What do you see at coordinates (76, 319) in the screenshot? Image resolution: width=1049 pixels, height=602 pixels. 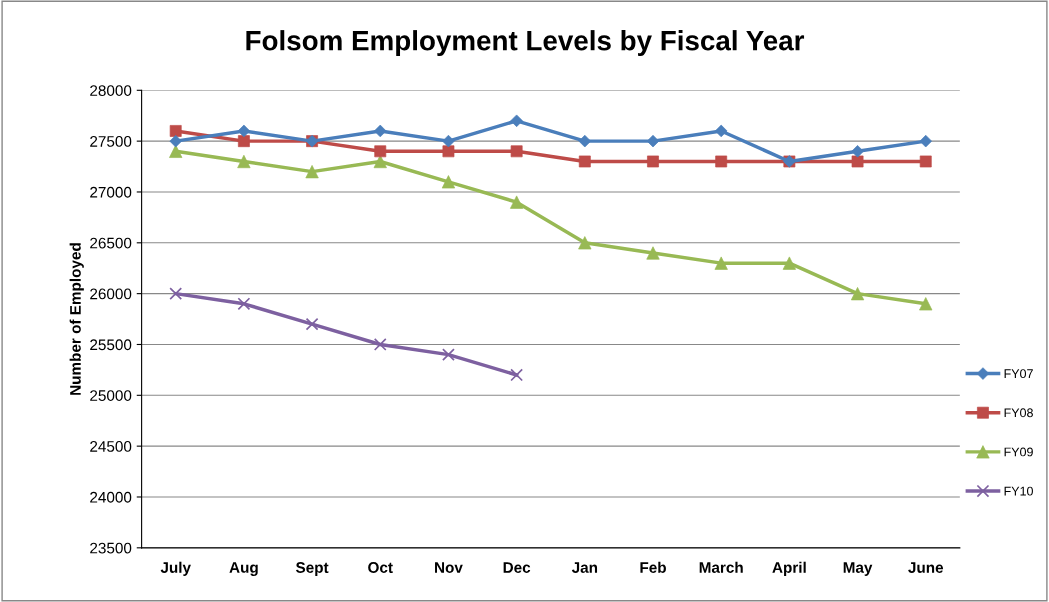 I see `y-axis-title: Number of Employed` at bounding box center [76, 319].